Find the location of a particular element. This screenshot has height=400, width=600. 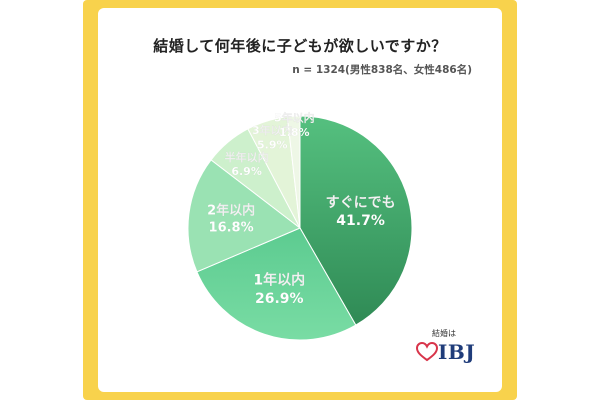

logo-tagline: 結婚は is located at coordinates (444, 333).